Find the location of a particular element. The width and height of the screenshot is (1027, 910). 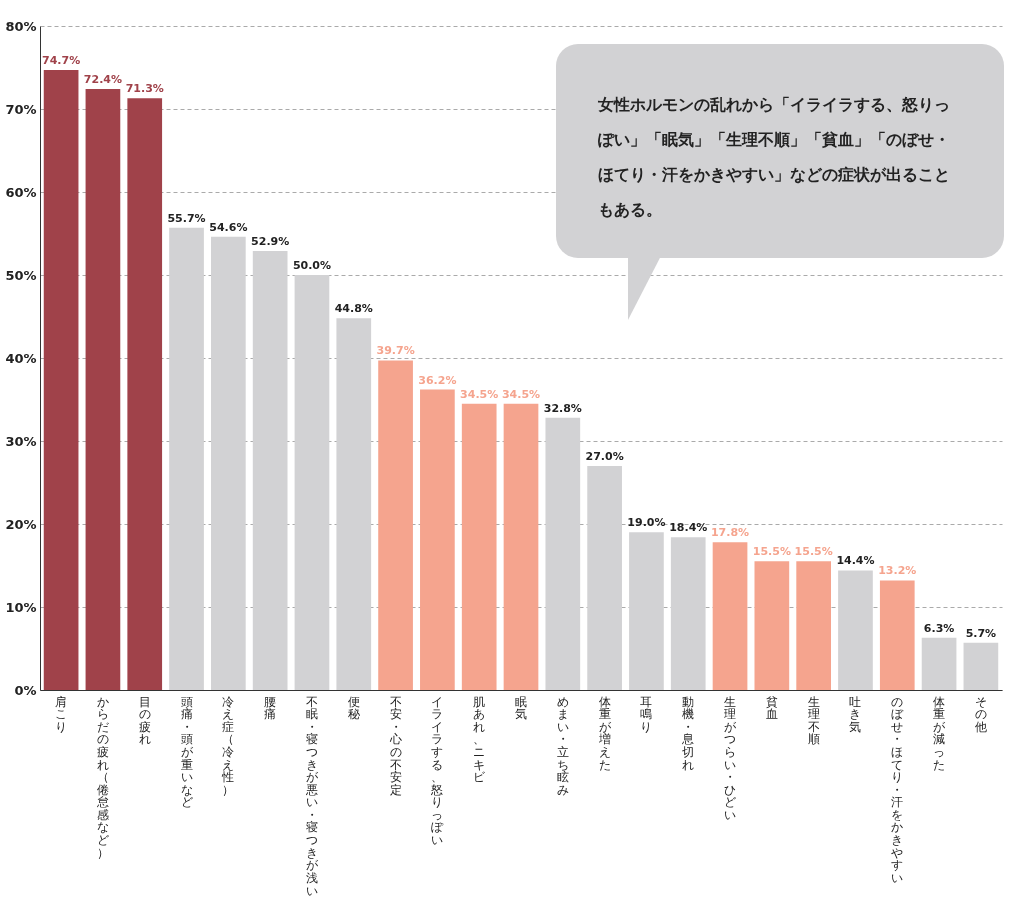

category-label: イライラする、怒りっぽい is located at coordinates (437, 771).